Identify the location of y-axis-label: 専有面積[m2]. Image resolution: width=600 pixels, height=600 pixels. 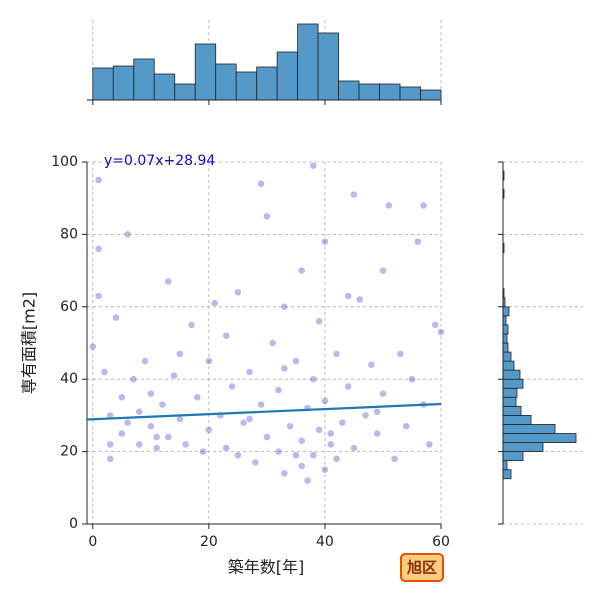
(29, 343).